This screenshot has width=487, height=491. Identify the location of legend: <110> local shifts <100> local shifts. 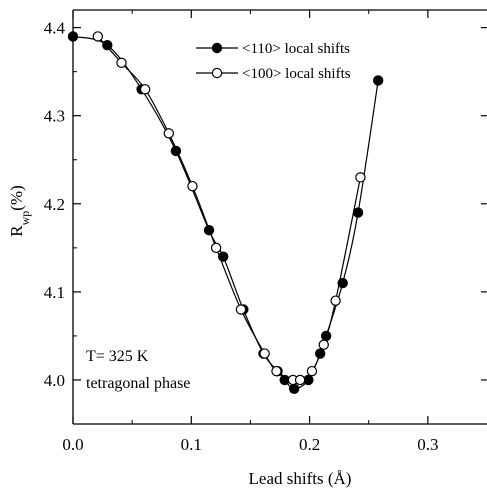
(273, 61).